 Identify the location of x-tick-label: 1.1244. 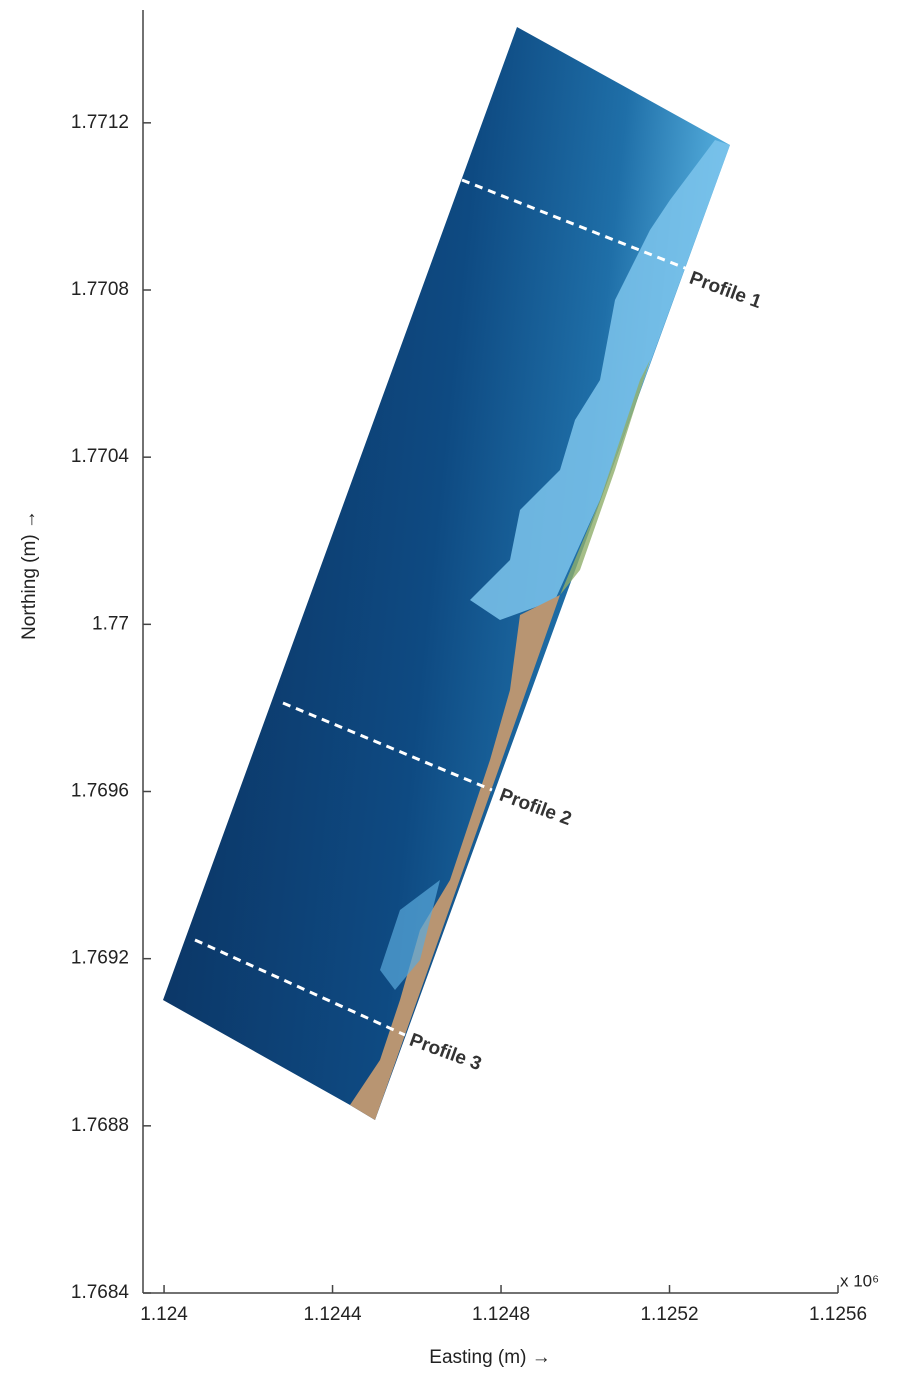
(332, 1314).